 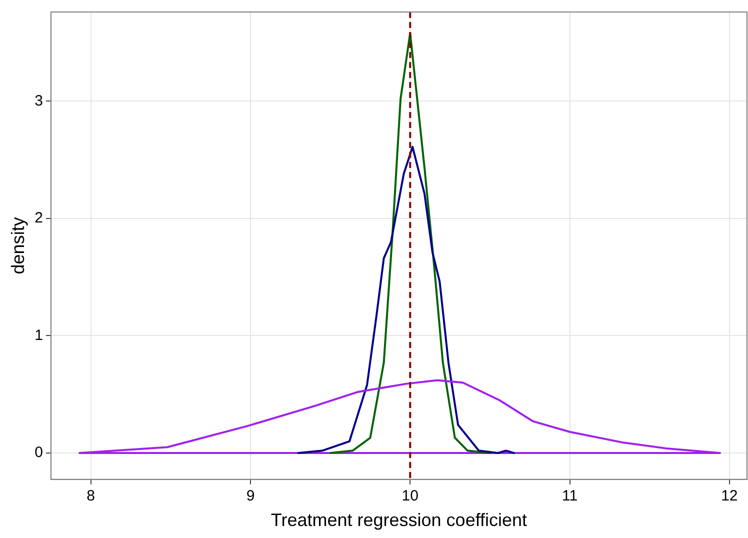 What do you see at coordinates (38, 218) in the screenshot?
I see `y-tick-label: 2` at bounding box center [38, 218].